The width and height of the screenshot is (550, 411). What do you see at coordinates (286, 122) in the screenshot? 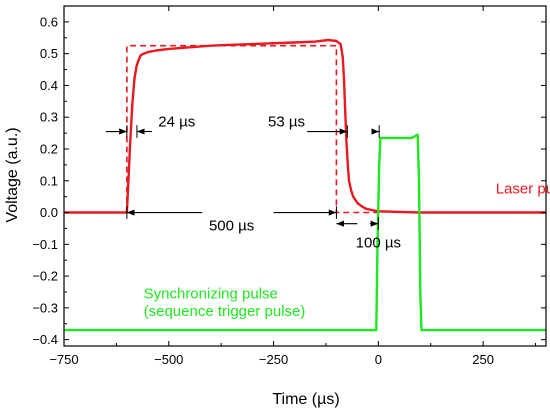
I see `annotation-label-1: 53 µs` at bounding box center [286, 122].